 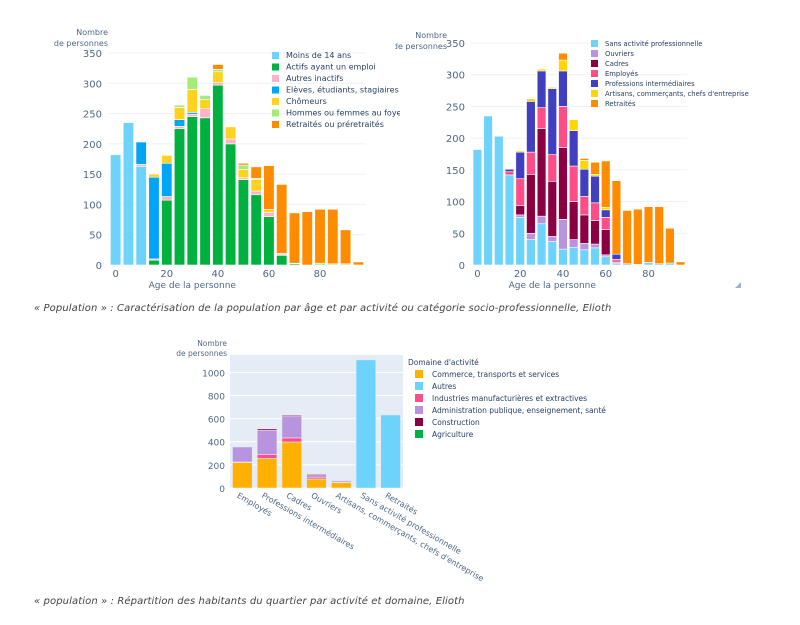 I want to click on y-tick-label: 400, so click(x=216, y=444).